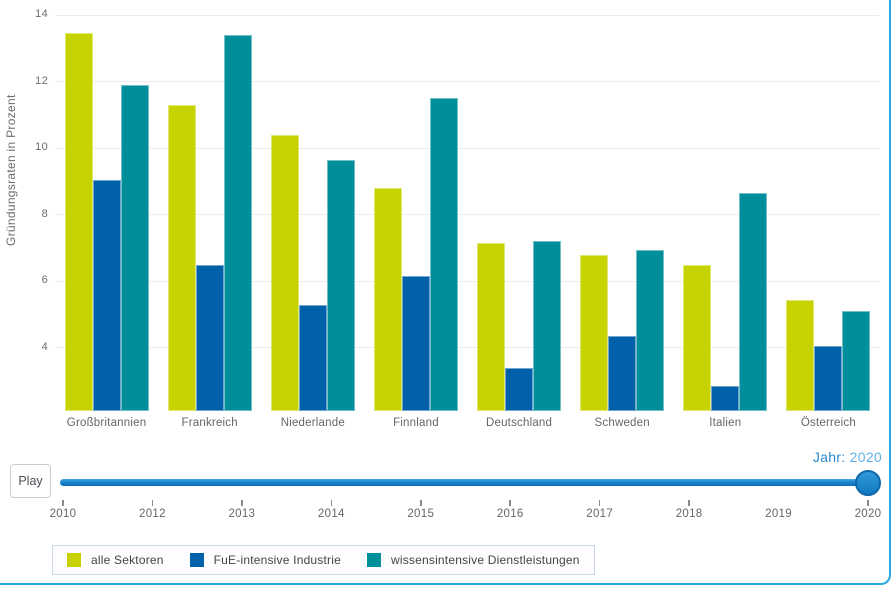 This screenshot has height=591, width=894. I want to click on year-tick-2016, so click(510, 503).